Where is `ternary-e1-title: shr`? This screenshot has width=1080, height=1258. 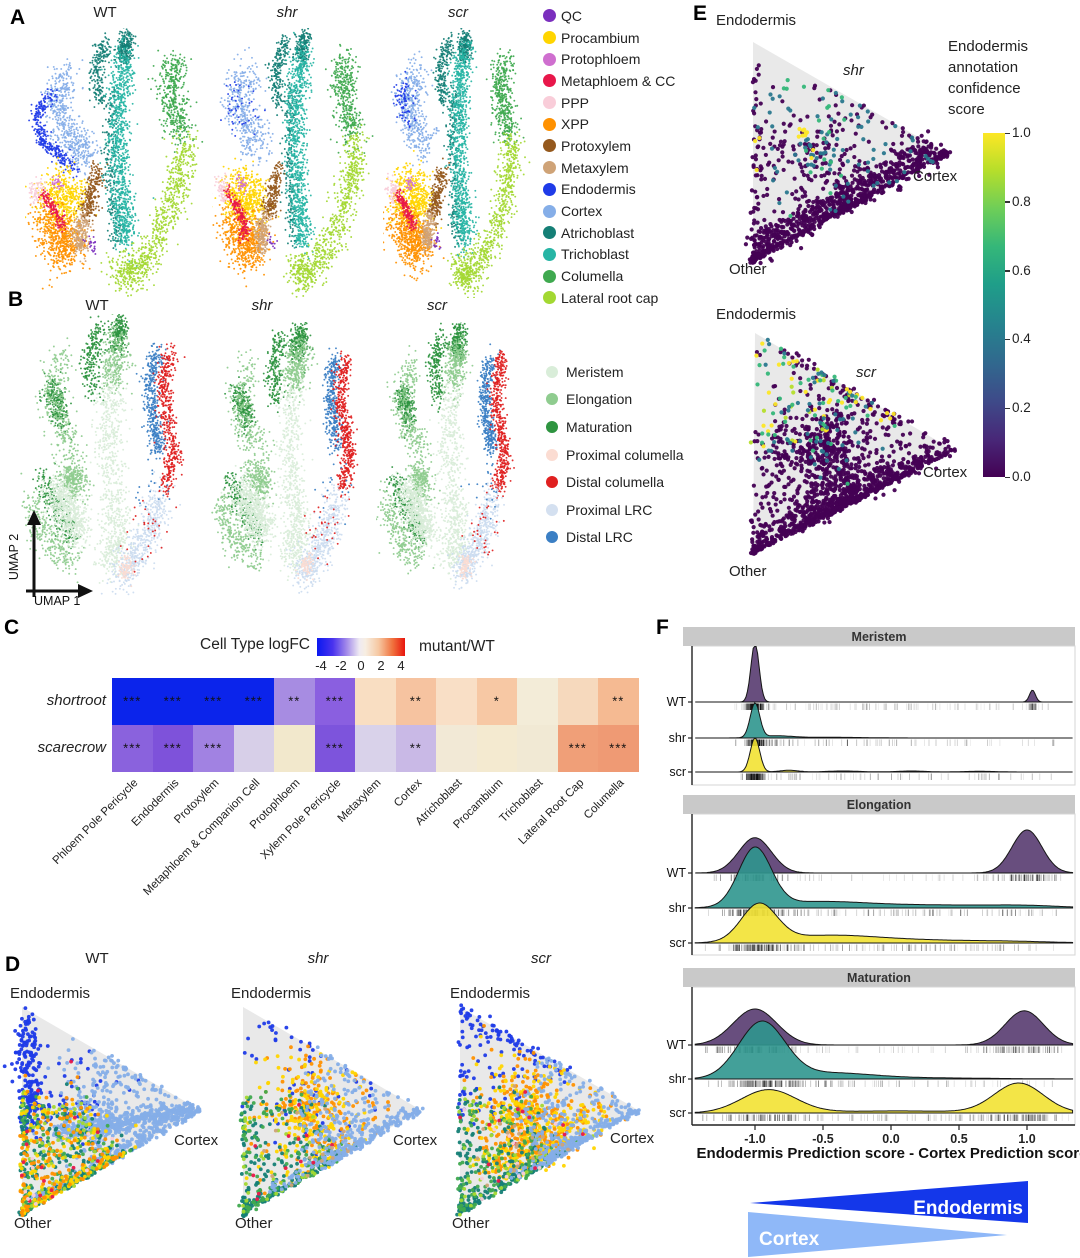 ternary-e1-title: shr is located at coordinates (853, 70).